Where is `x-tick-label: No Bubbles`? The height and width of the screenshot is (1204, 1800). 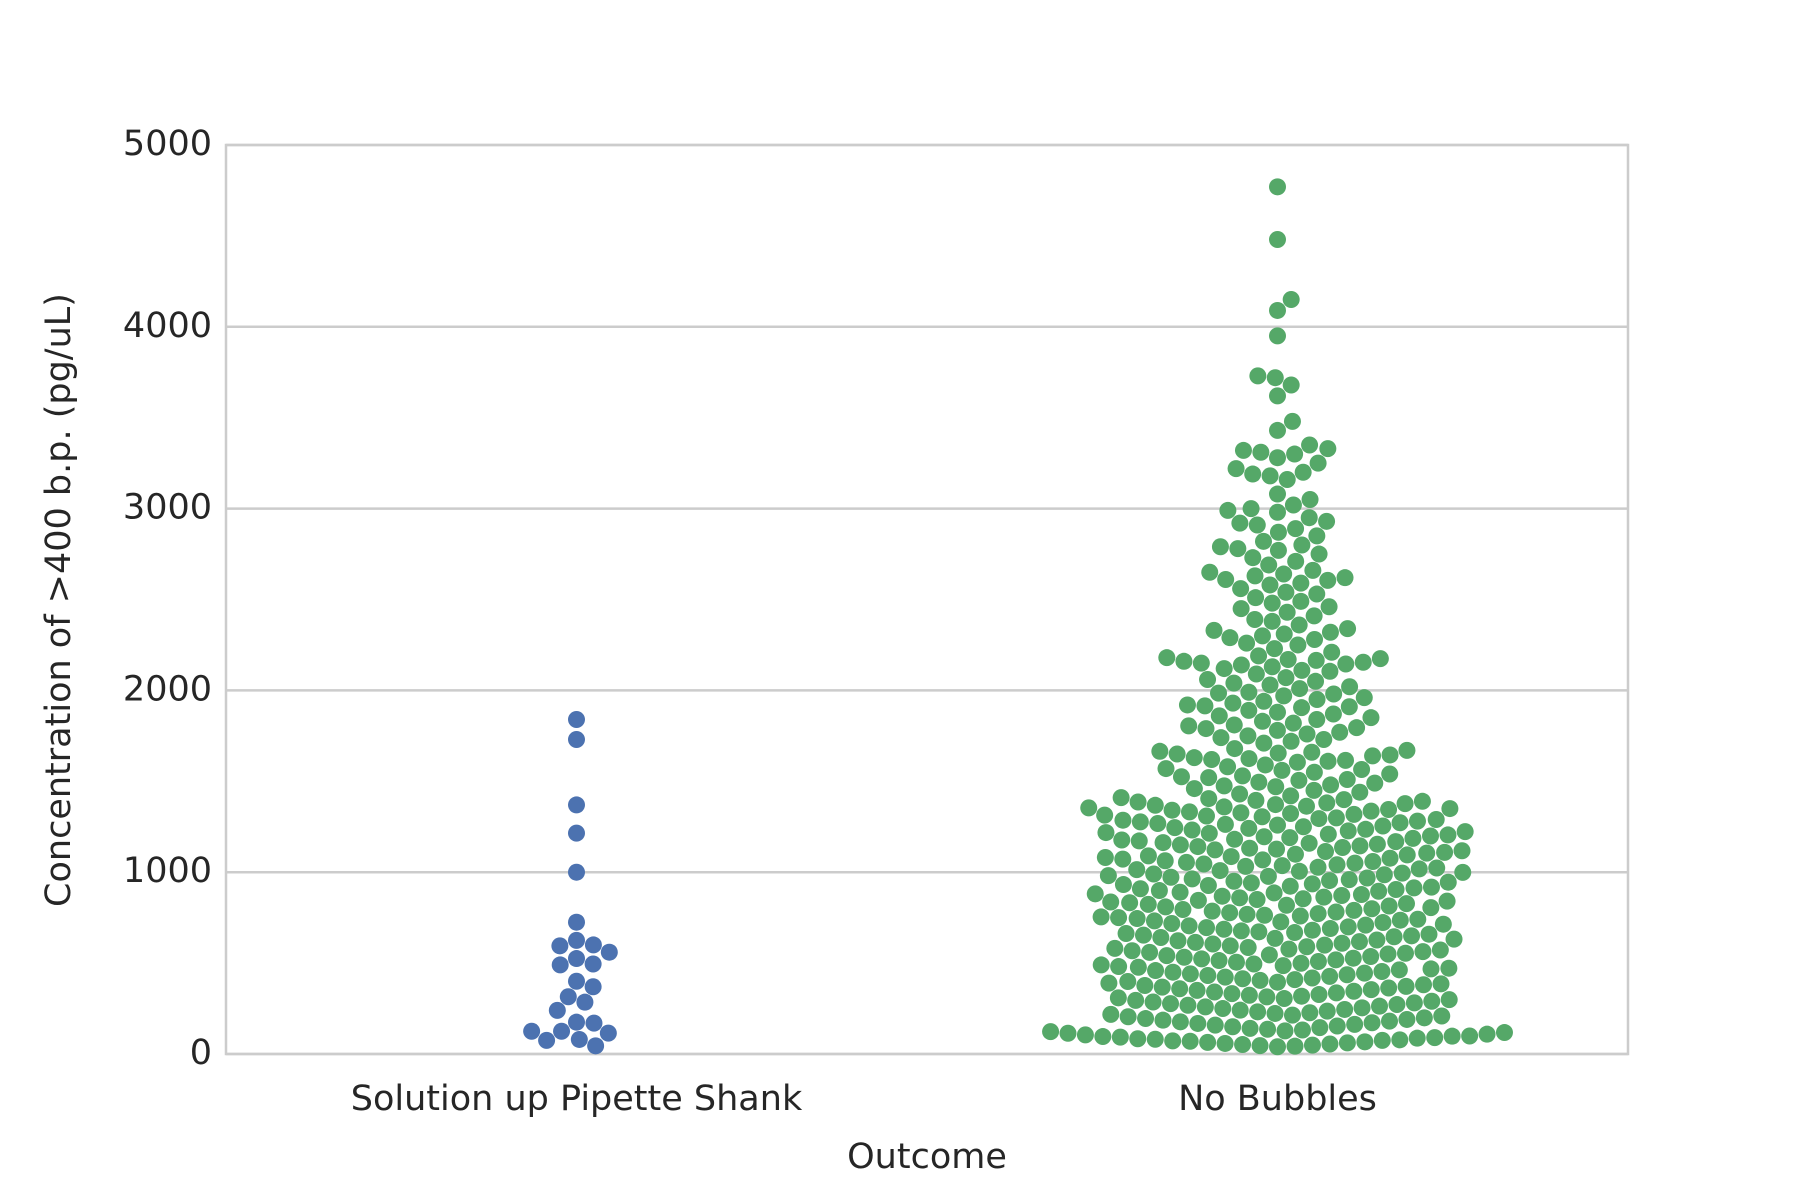 x-tick-label: No Bubbles is located at coordinates (1277, 1099).